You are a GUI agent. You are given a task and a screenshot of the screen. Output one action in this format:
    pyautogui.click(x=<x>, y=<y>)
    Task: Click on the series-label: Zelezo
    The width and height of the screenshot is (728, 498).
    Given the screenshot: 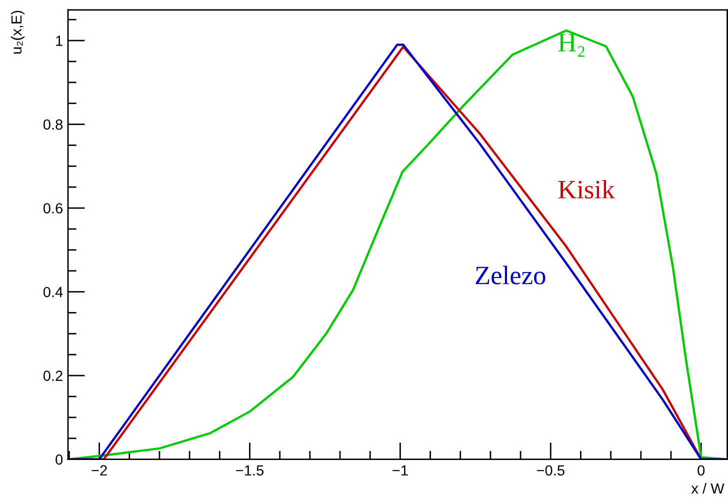 What is the action you would take?
    pyautogui.click(x=511, y=275)
    